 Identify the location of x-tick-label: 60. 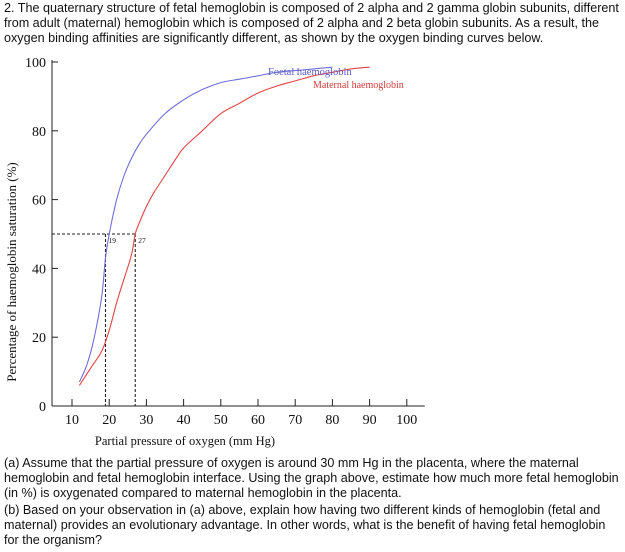
(258, 420).